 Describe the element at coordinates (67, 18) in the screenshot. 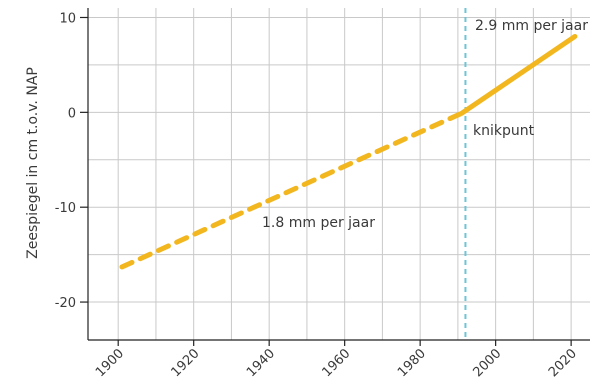

I see `y-tick-label: 10` at that location.